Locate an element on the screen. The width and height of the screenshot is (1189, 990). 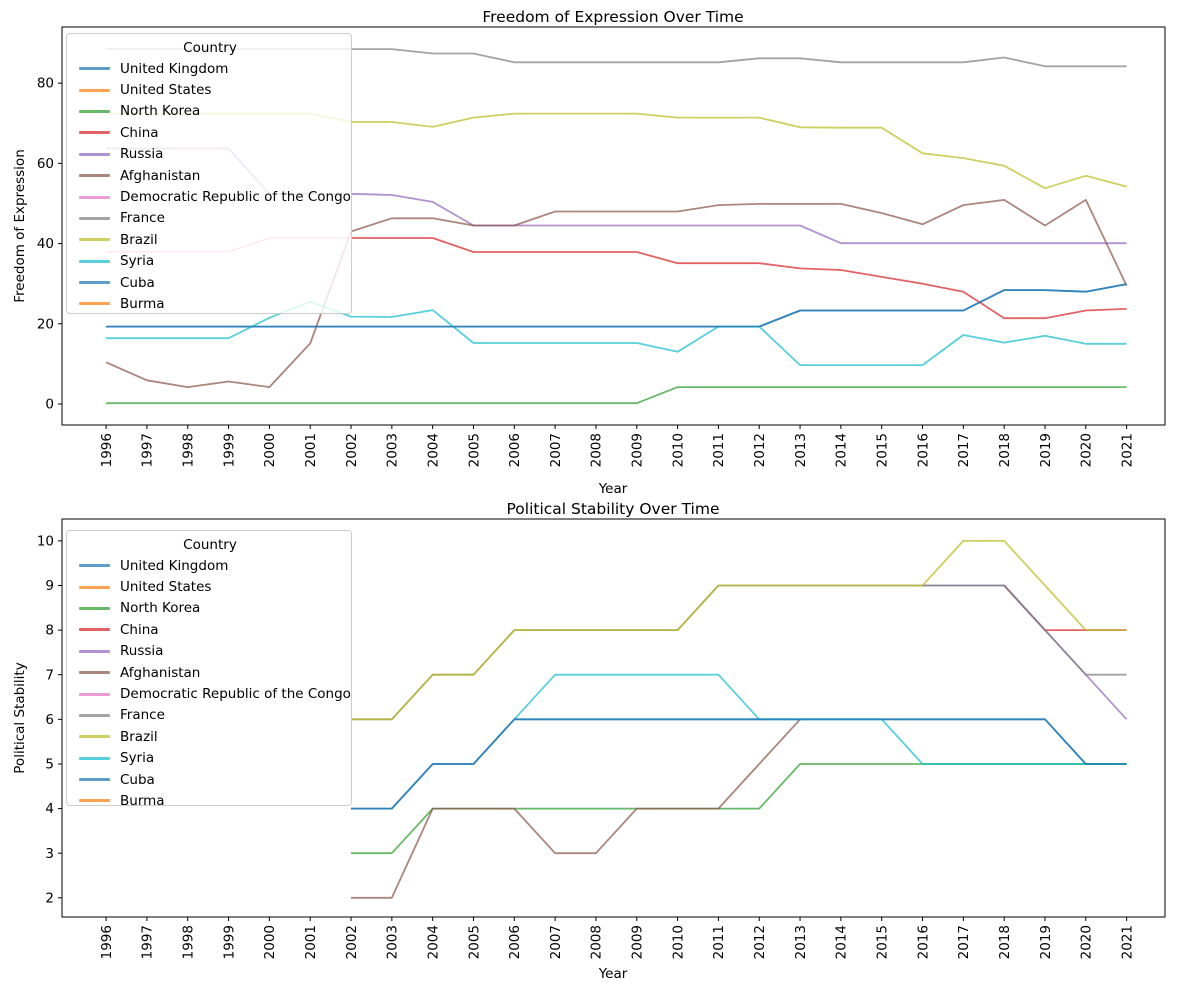
legend-entry-united-kingdom: United Kingdom is located at coordinates (210, 68).